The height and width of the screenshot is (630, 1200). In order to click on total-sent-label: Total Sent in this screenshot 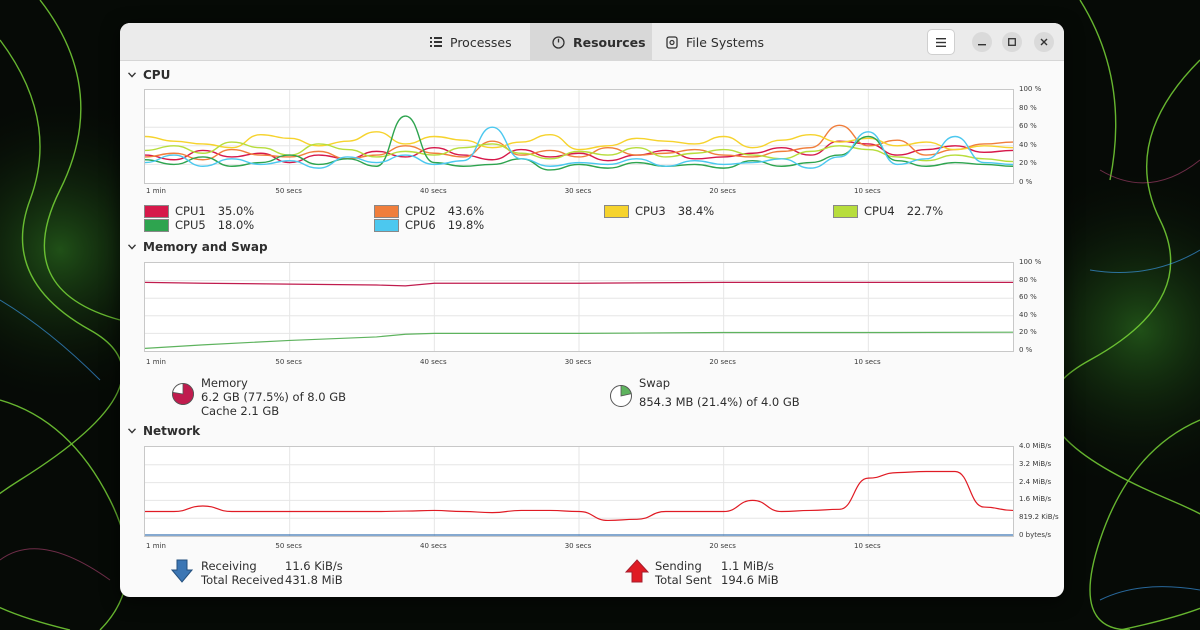, I will do `click(683, 580)`.